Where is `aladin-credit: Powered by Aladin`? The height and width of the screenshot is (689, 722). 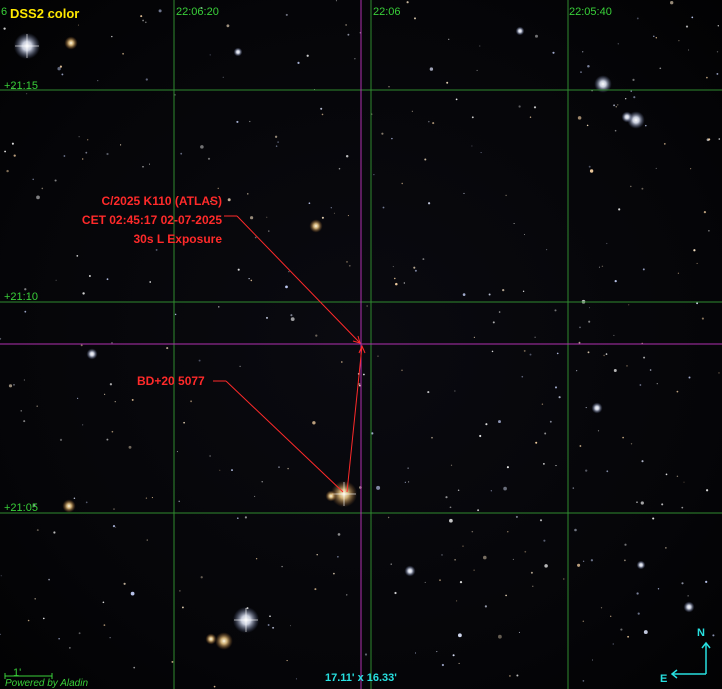 aladin-credit: Powered by Aladin is located at coordinates (47, 683).